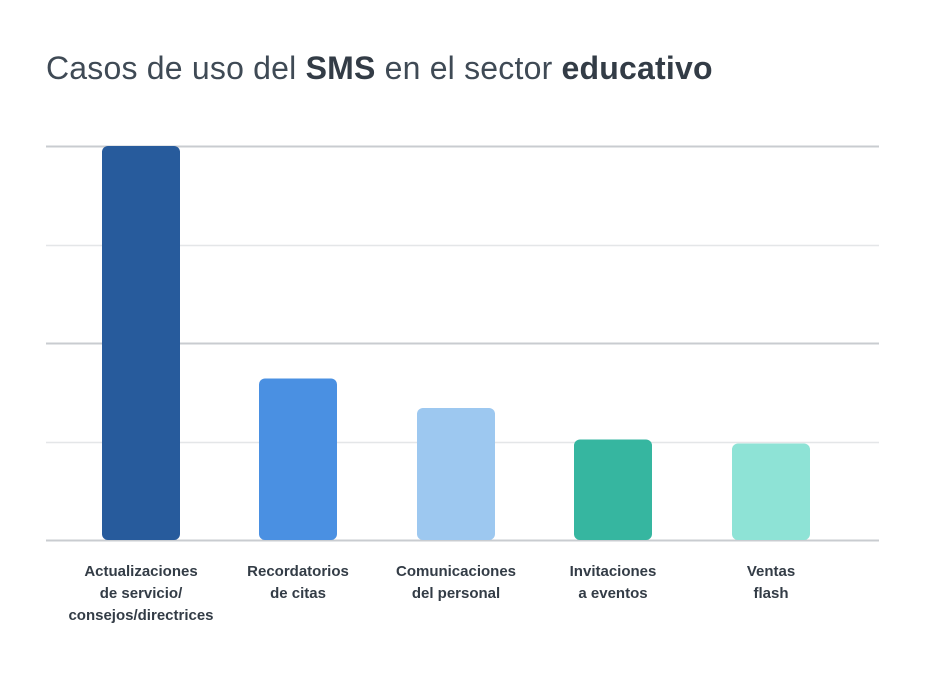 This screenshot has width=937, height=682. What do you see at coordinates (298, 571) in the screenshot?
I see `x-tick-label-line: Recordatorios` at bounding box center [298, 571].